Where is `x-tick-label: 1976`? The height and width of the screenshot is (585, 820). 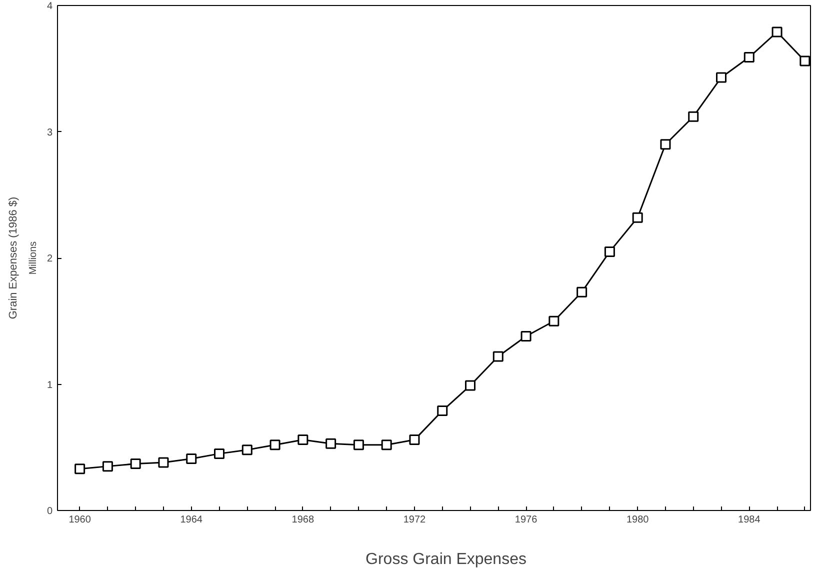 x-tick-label: 1976 is located at coordinates (526, 520).